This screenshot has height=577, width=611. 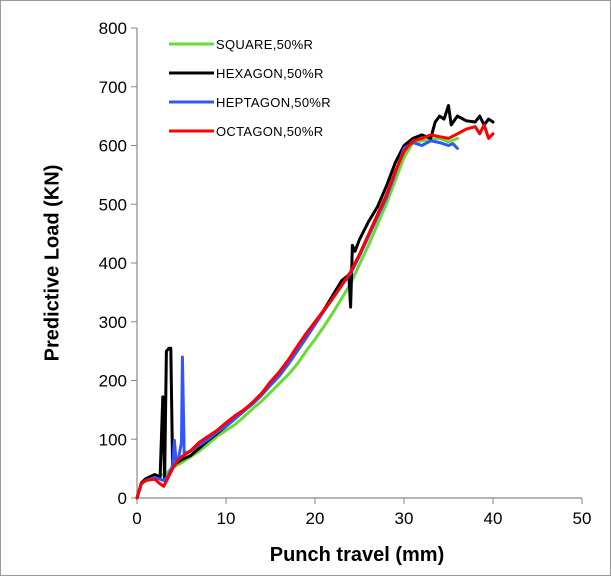 I want to click on legend-label-4: OCTAGON,50%R, so click(x=269, y=131).